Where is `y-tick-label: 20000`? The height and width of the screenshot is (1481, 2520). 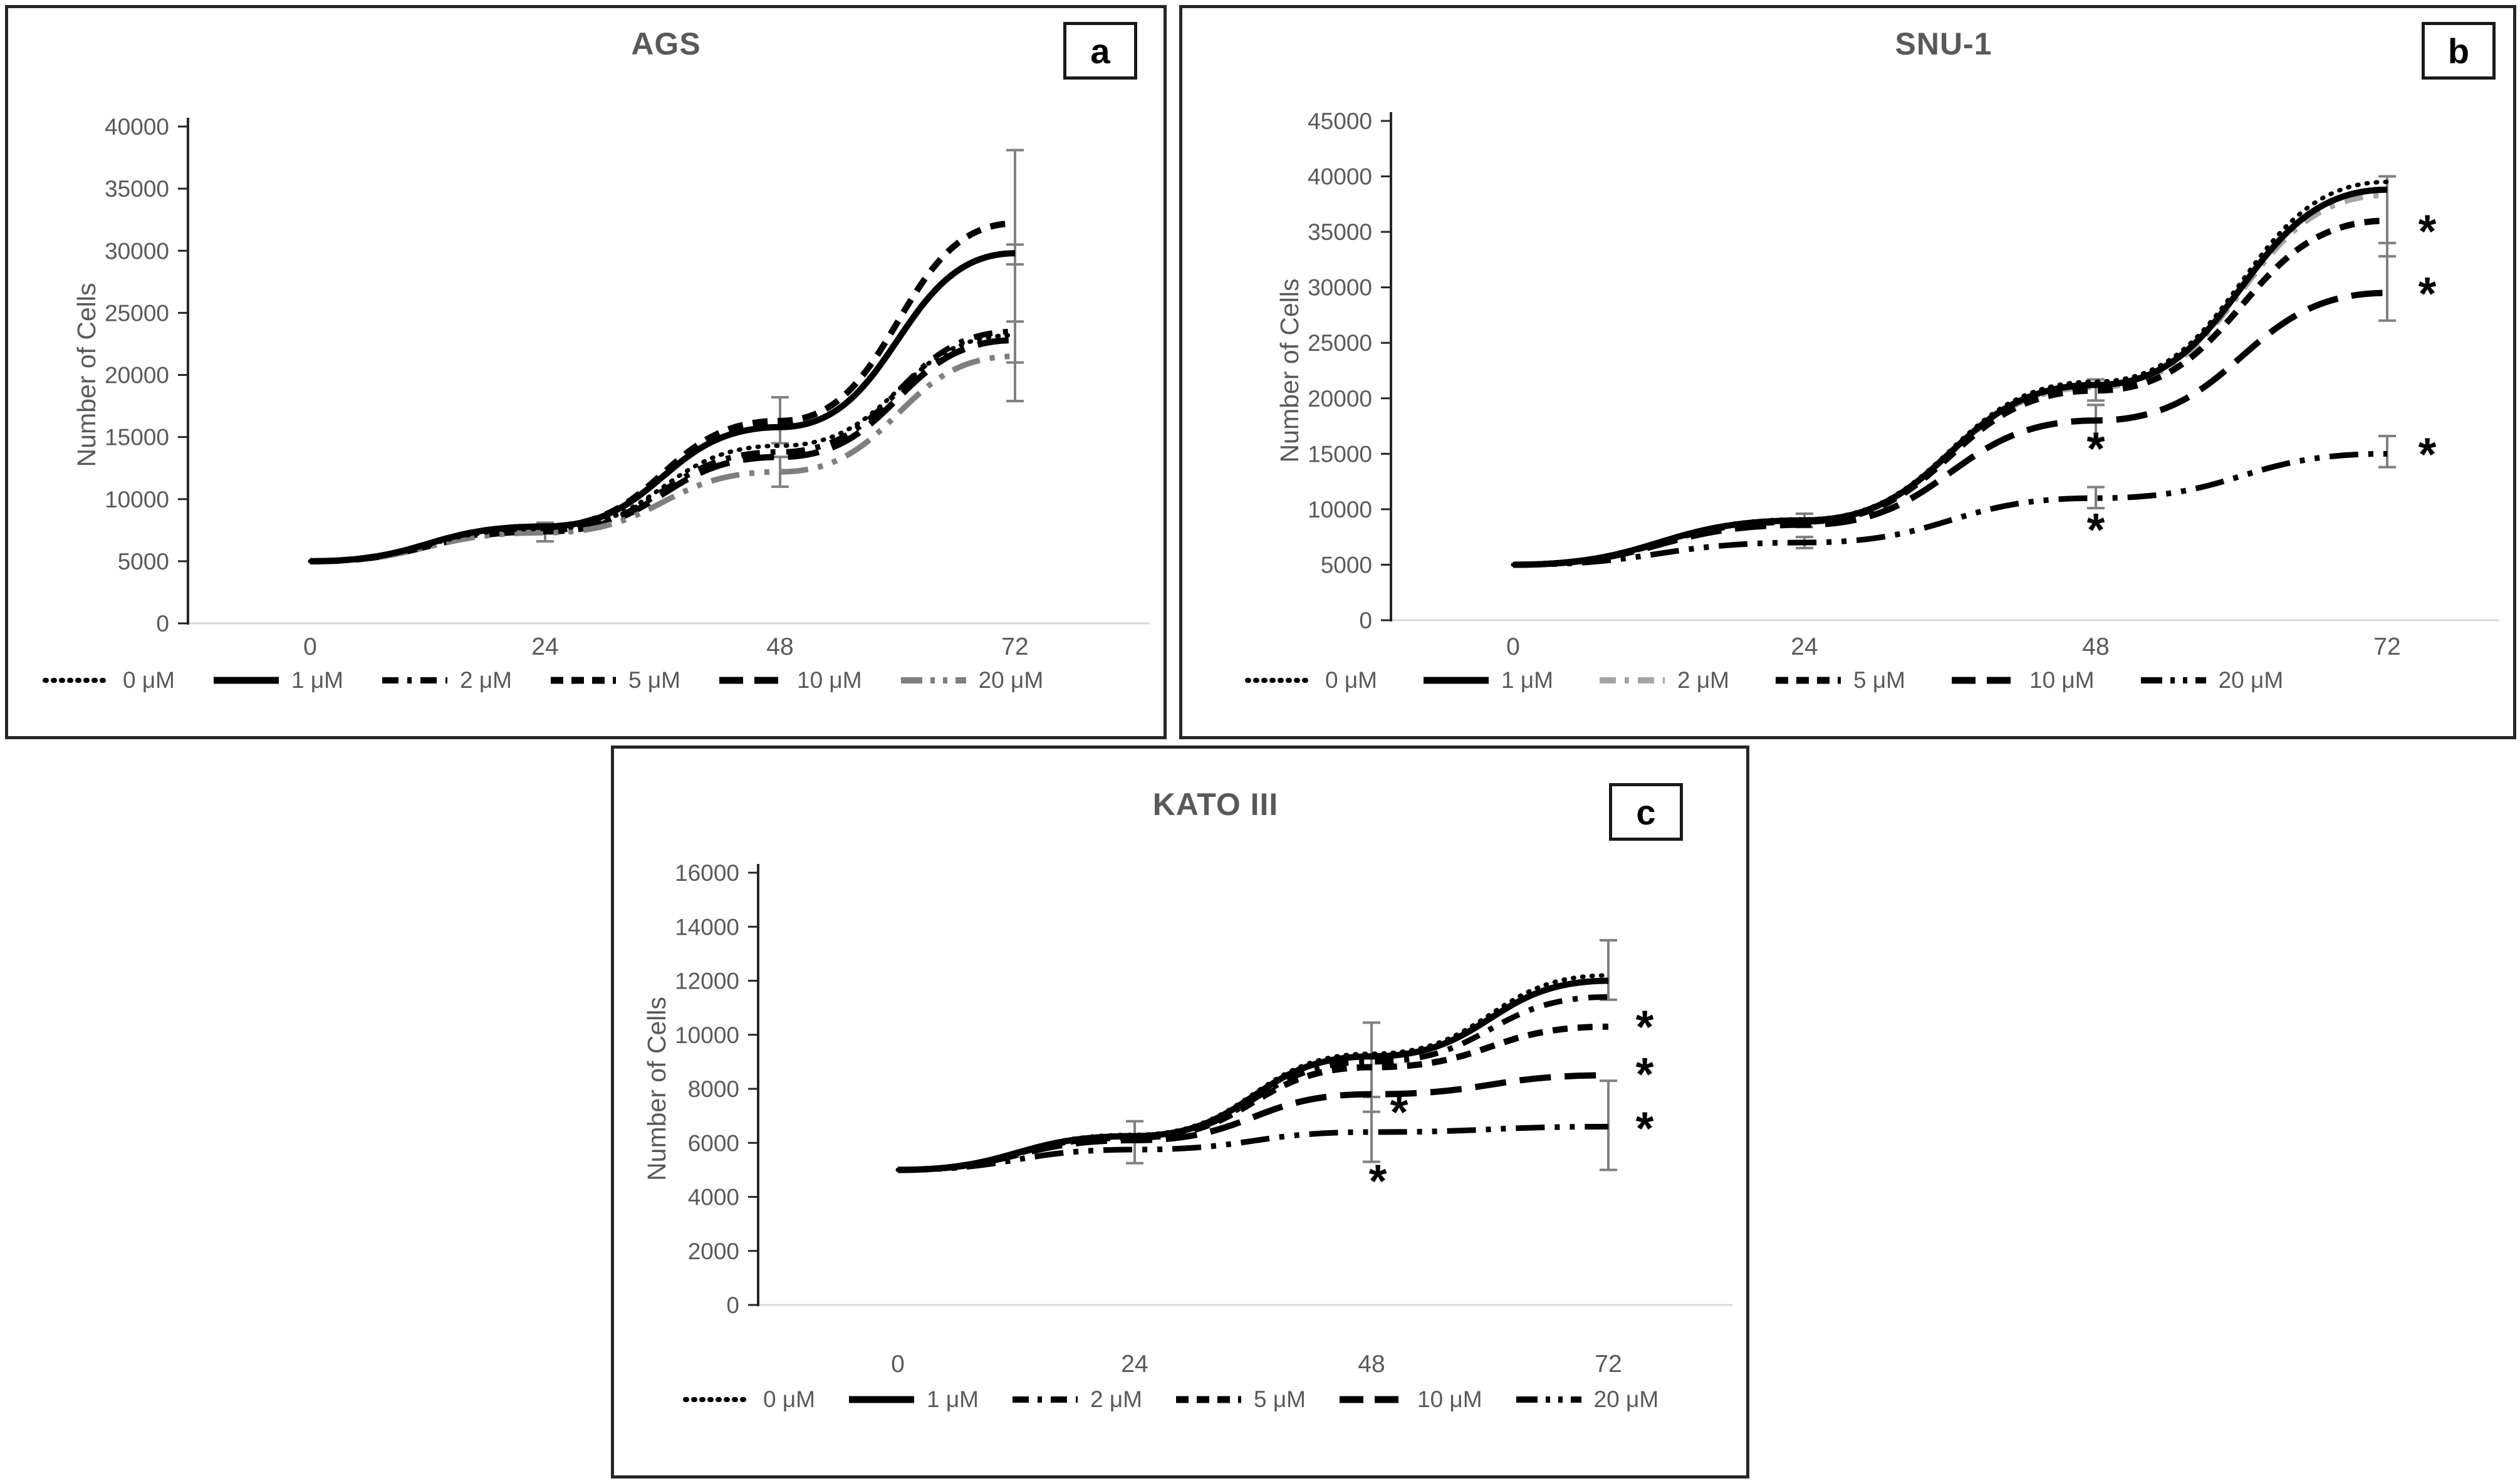 y-tick-label: 20000 is located at coordinates (137, 375).